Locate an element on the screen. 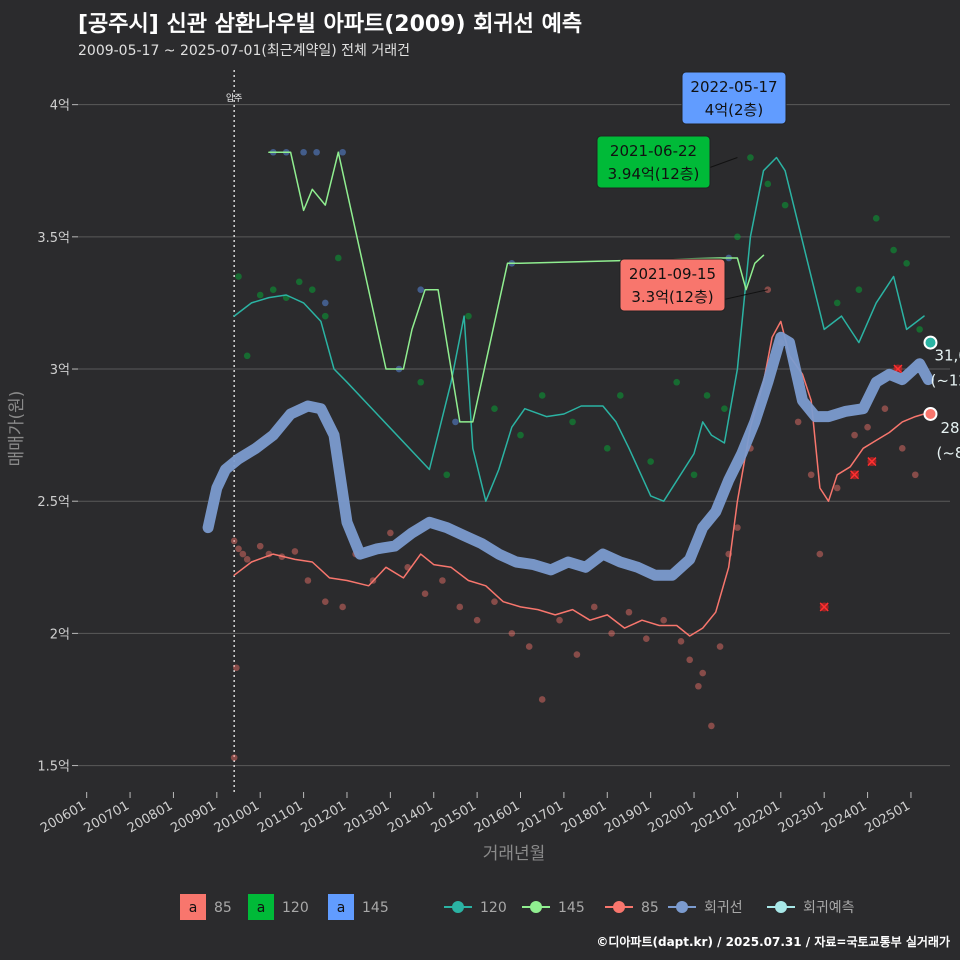 This screenshot has width=960, height=960. endpoint-value: 28,250 is located at coordinates (950, 428).